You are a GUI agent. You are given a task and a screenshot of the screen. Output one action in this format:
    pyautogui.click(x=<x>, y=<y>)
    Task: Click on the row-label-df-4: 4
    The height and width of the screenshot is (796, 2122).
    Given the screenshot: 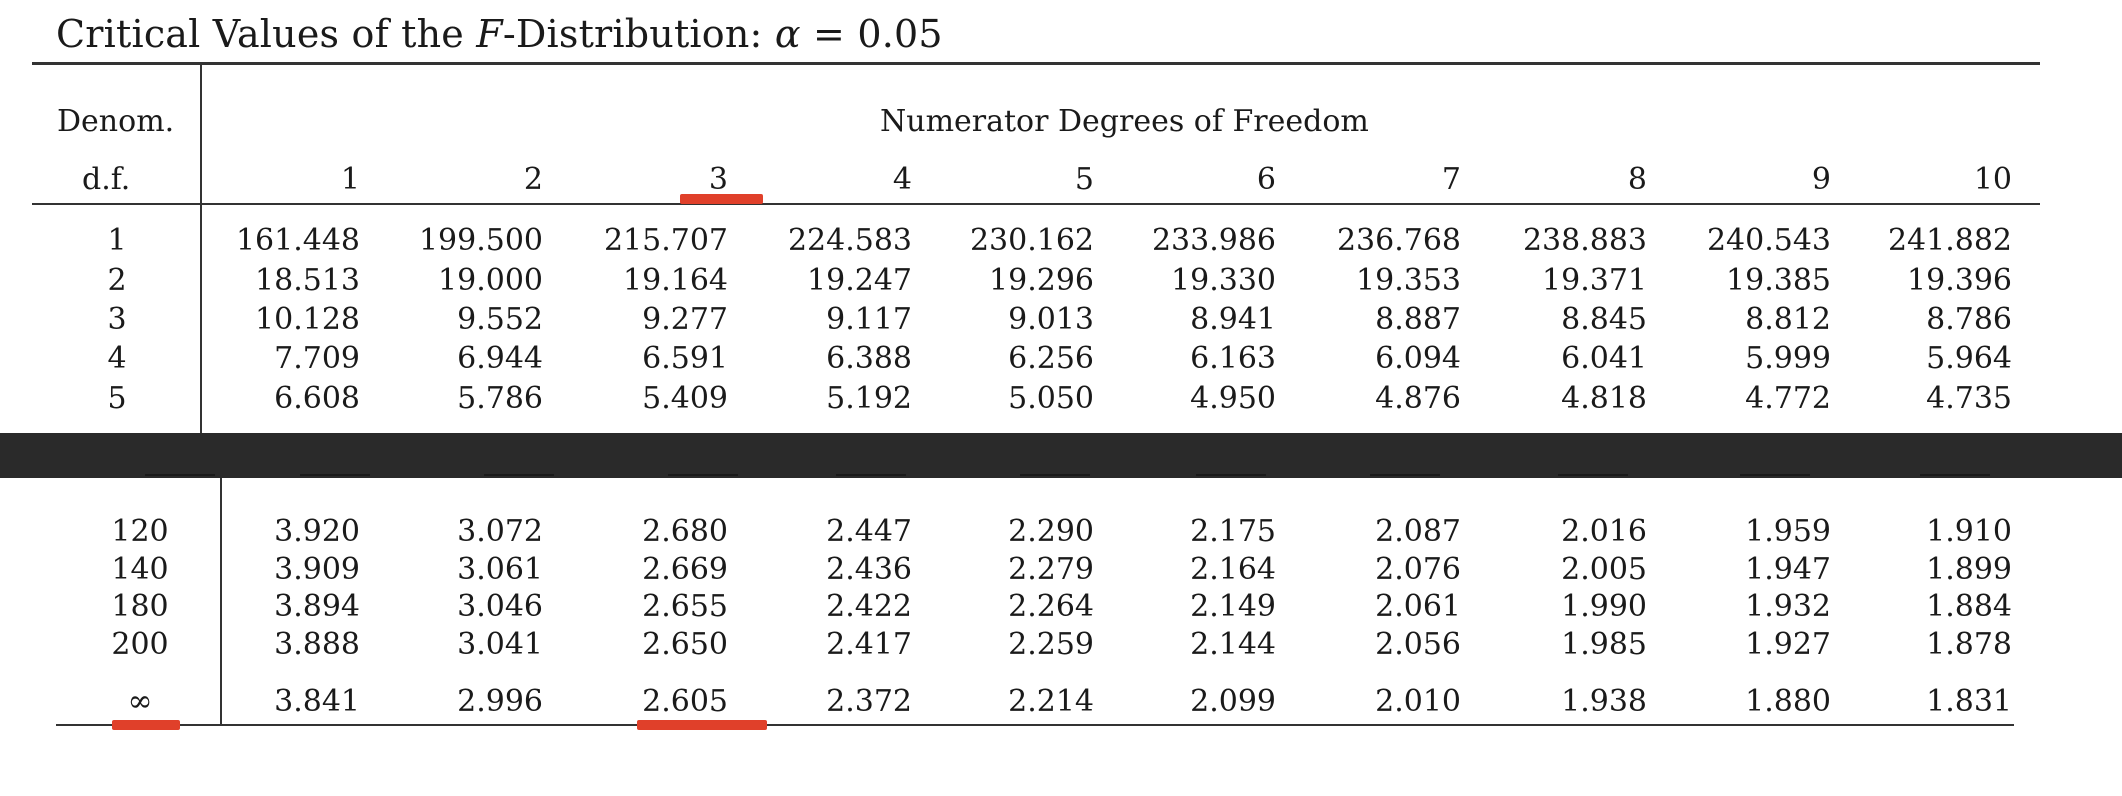 What is the action you would take?
    pyautogui.click(x=117, y=358)
    